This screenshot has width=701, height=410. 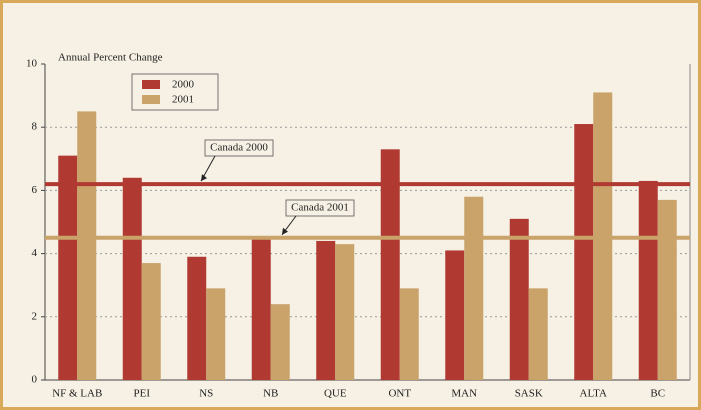 I want to click on legend-label: 2000, so click(x=183, y=85).